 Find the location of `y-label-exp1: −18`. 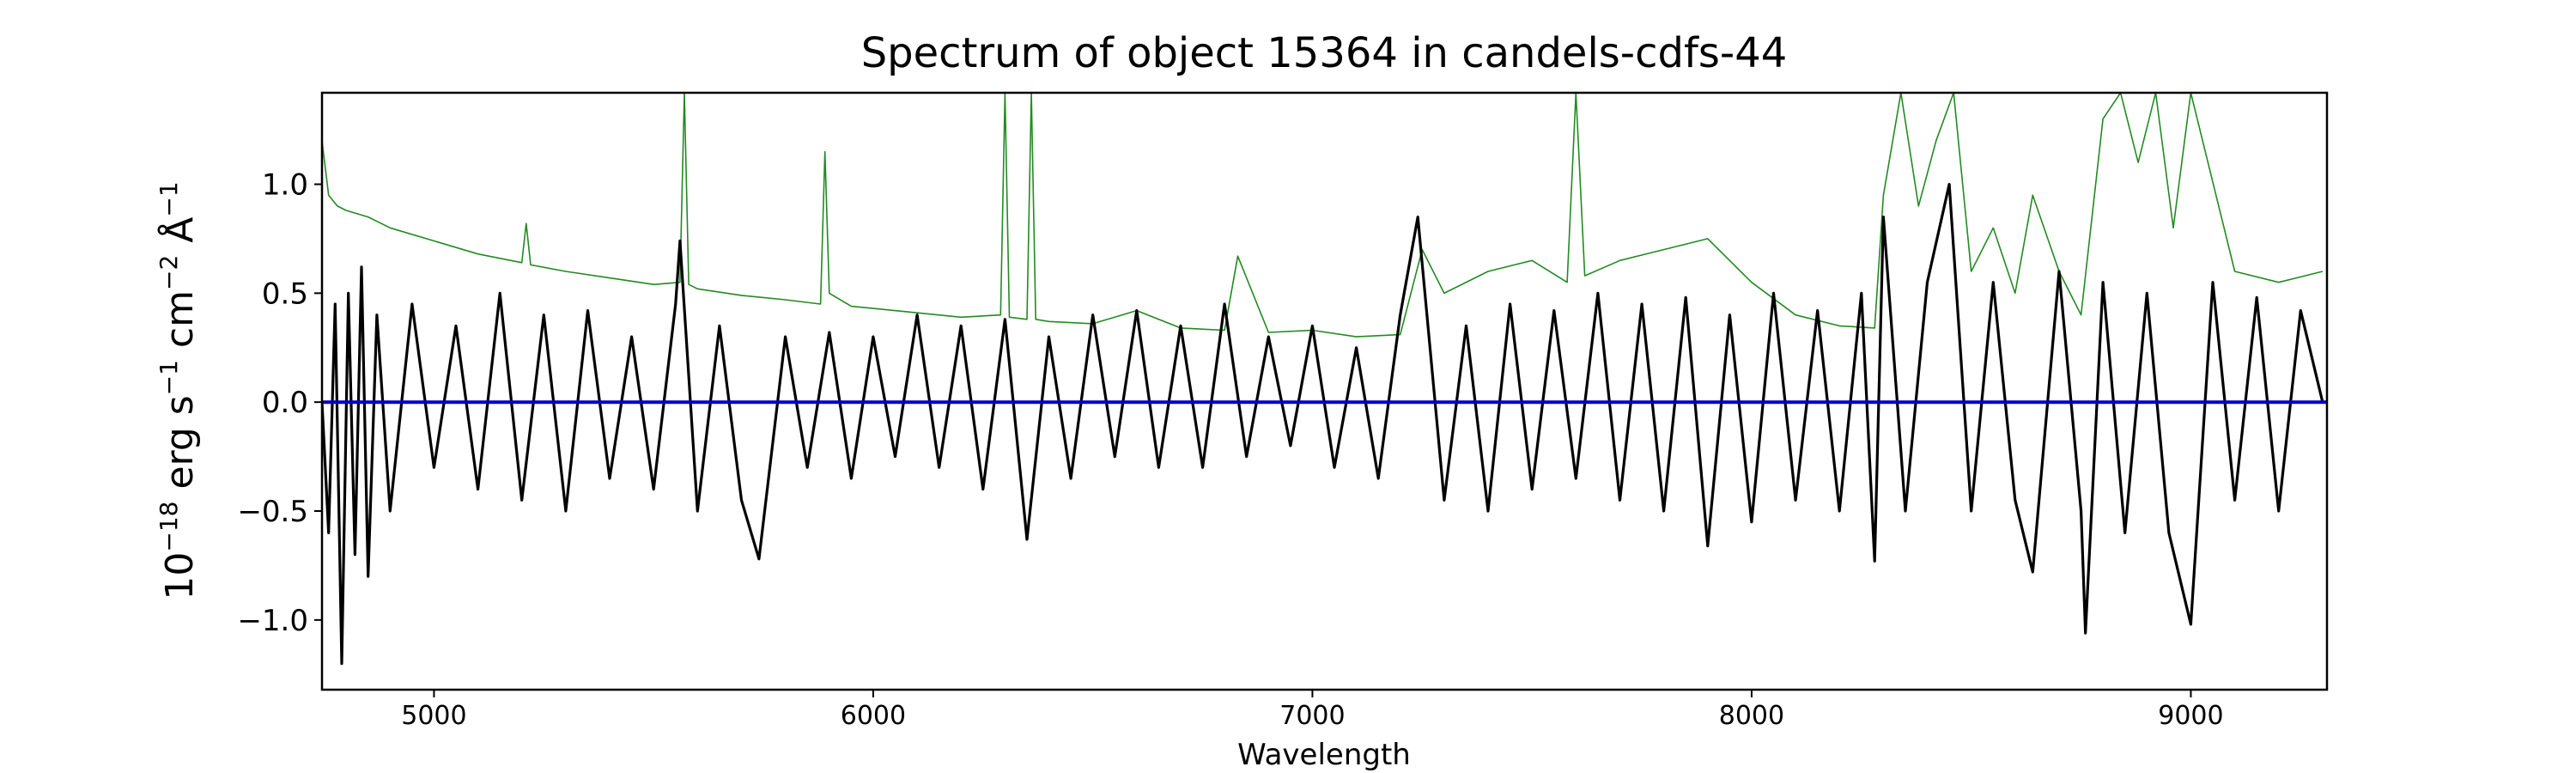

y-label-exp1: −18 is located at coordinates (169, 527).